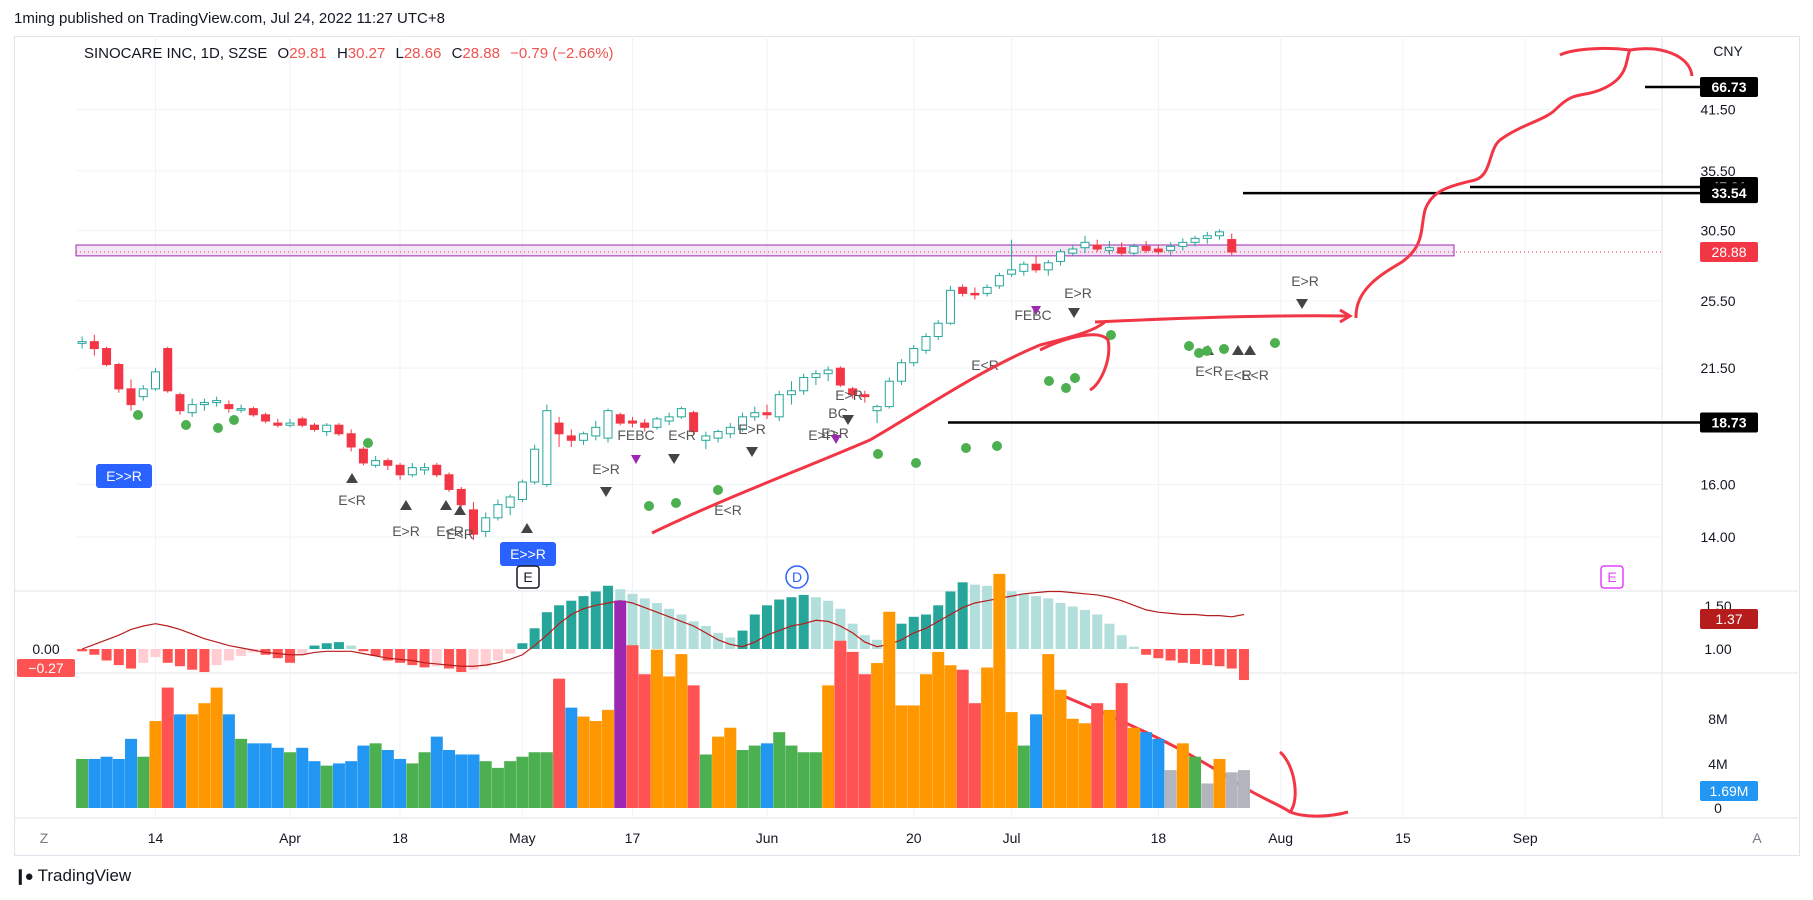 The height and width of the screenshot is (900, 1813). I want to click on zoom-control-icon: Z, so click(44, 838).